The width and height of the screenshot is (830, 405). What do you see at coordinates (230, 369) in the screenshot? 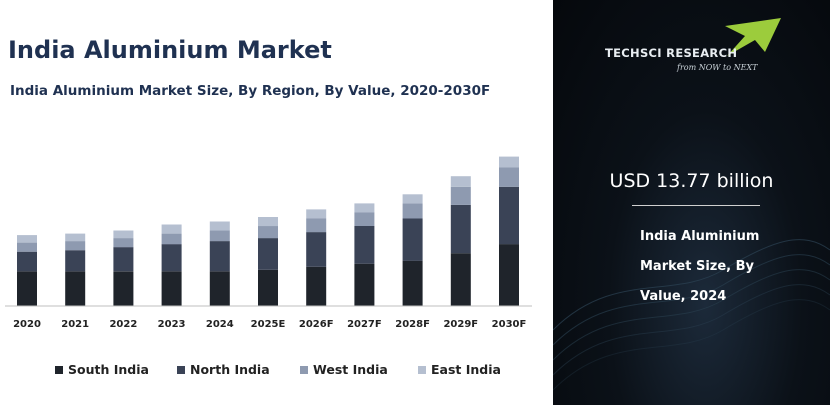
I see `legend-label: North India` at bounding box center [230, 369].